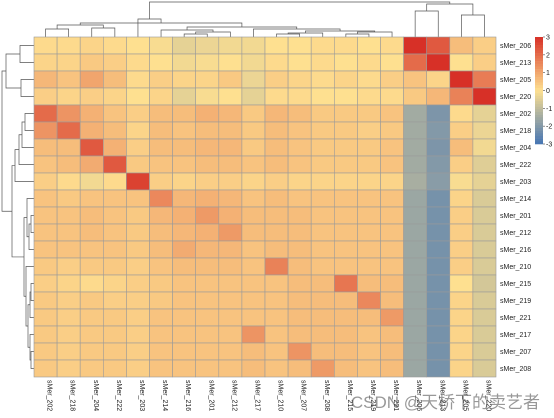 The image size is (554, 418). What do you see at coordinates (548, 55) in the screenshot?
I see `legend-tick-label: 2` at bounding box center [548, 55].